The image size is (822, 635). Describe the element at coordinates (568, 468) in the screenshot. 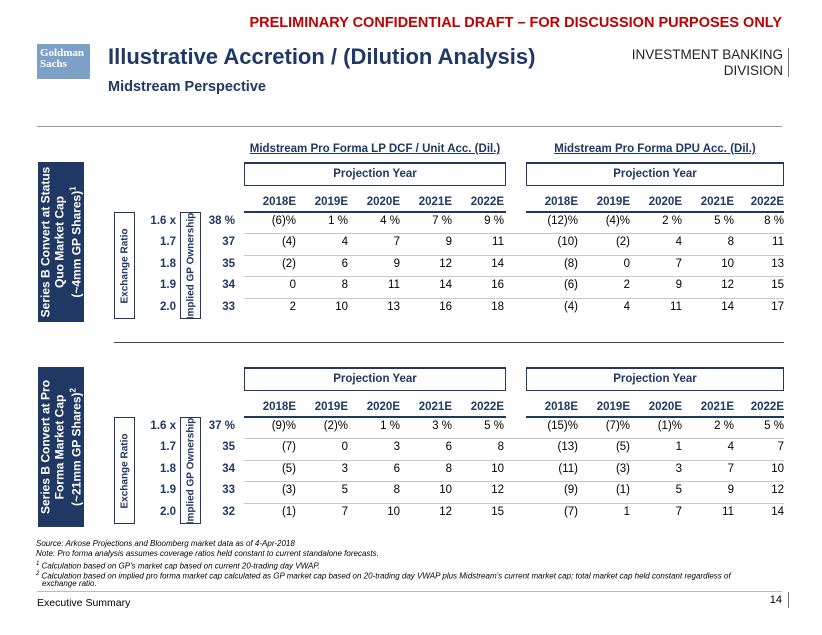

I see `dpu-cell: (11)` at that location.